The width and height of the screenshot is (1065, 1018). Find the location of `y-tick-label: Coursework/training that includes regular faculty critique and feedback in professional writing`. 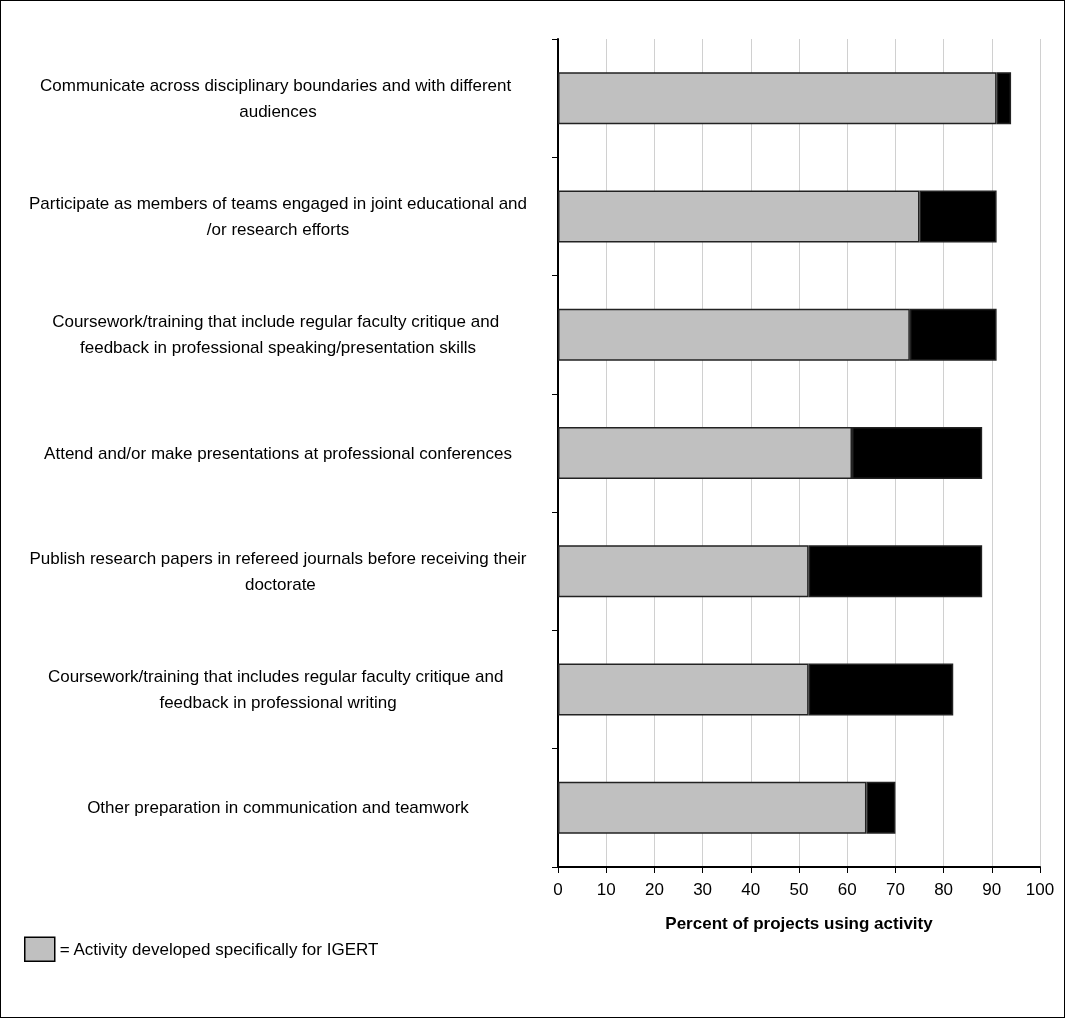

y-tick-label: Coursework/training that includes regular faculty critique and feedback in professional writing is located at coordinates (278, 690).